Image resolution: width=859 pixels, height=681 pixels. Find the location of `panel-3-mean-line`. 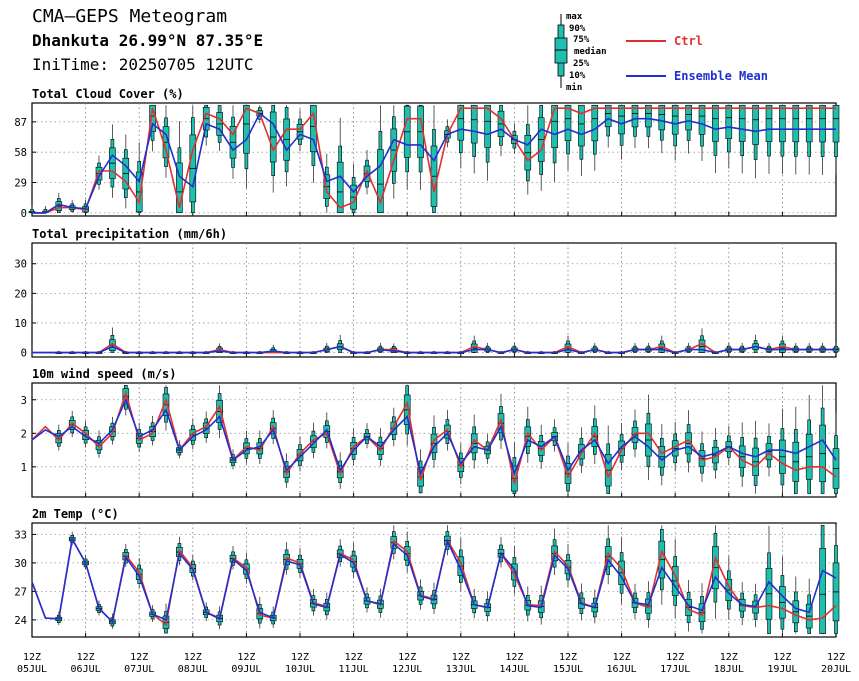

panel-3-mean-line is located at coordinates (434, 580).